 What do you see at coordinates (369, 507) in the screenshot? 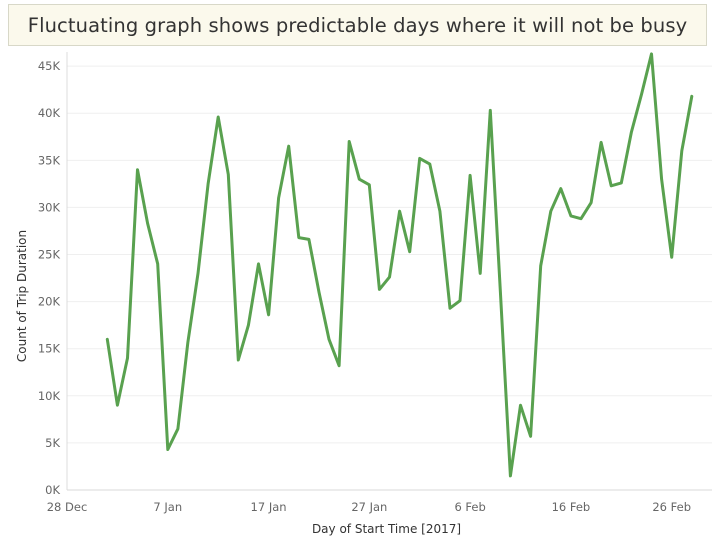
I see `x-tick-label: 27 Jan` at bounding box center [369, 507].